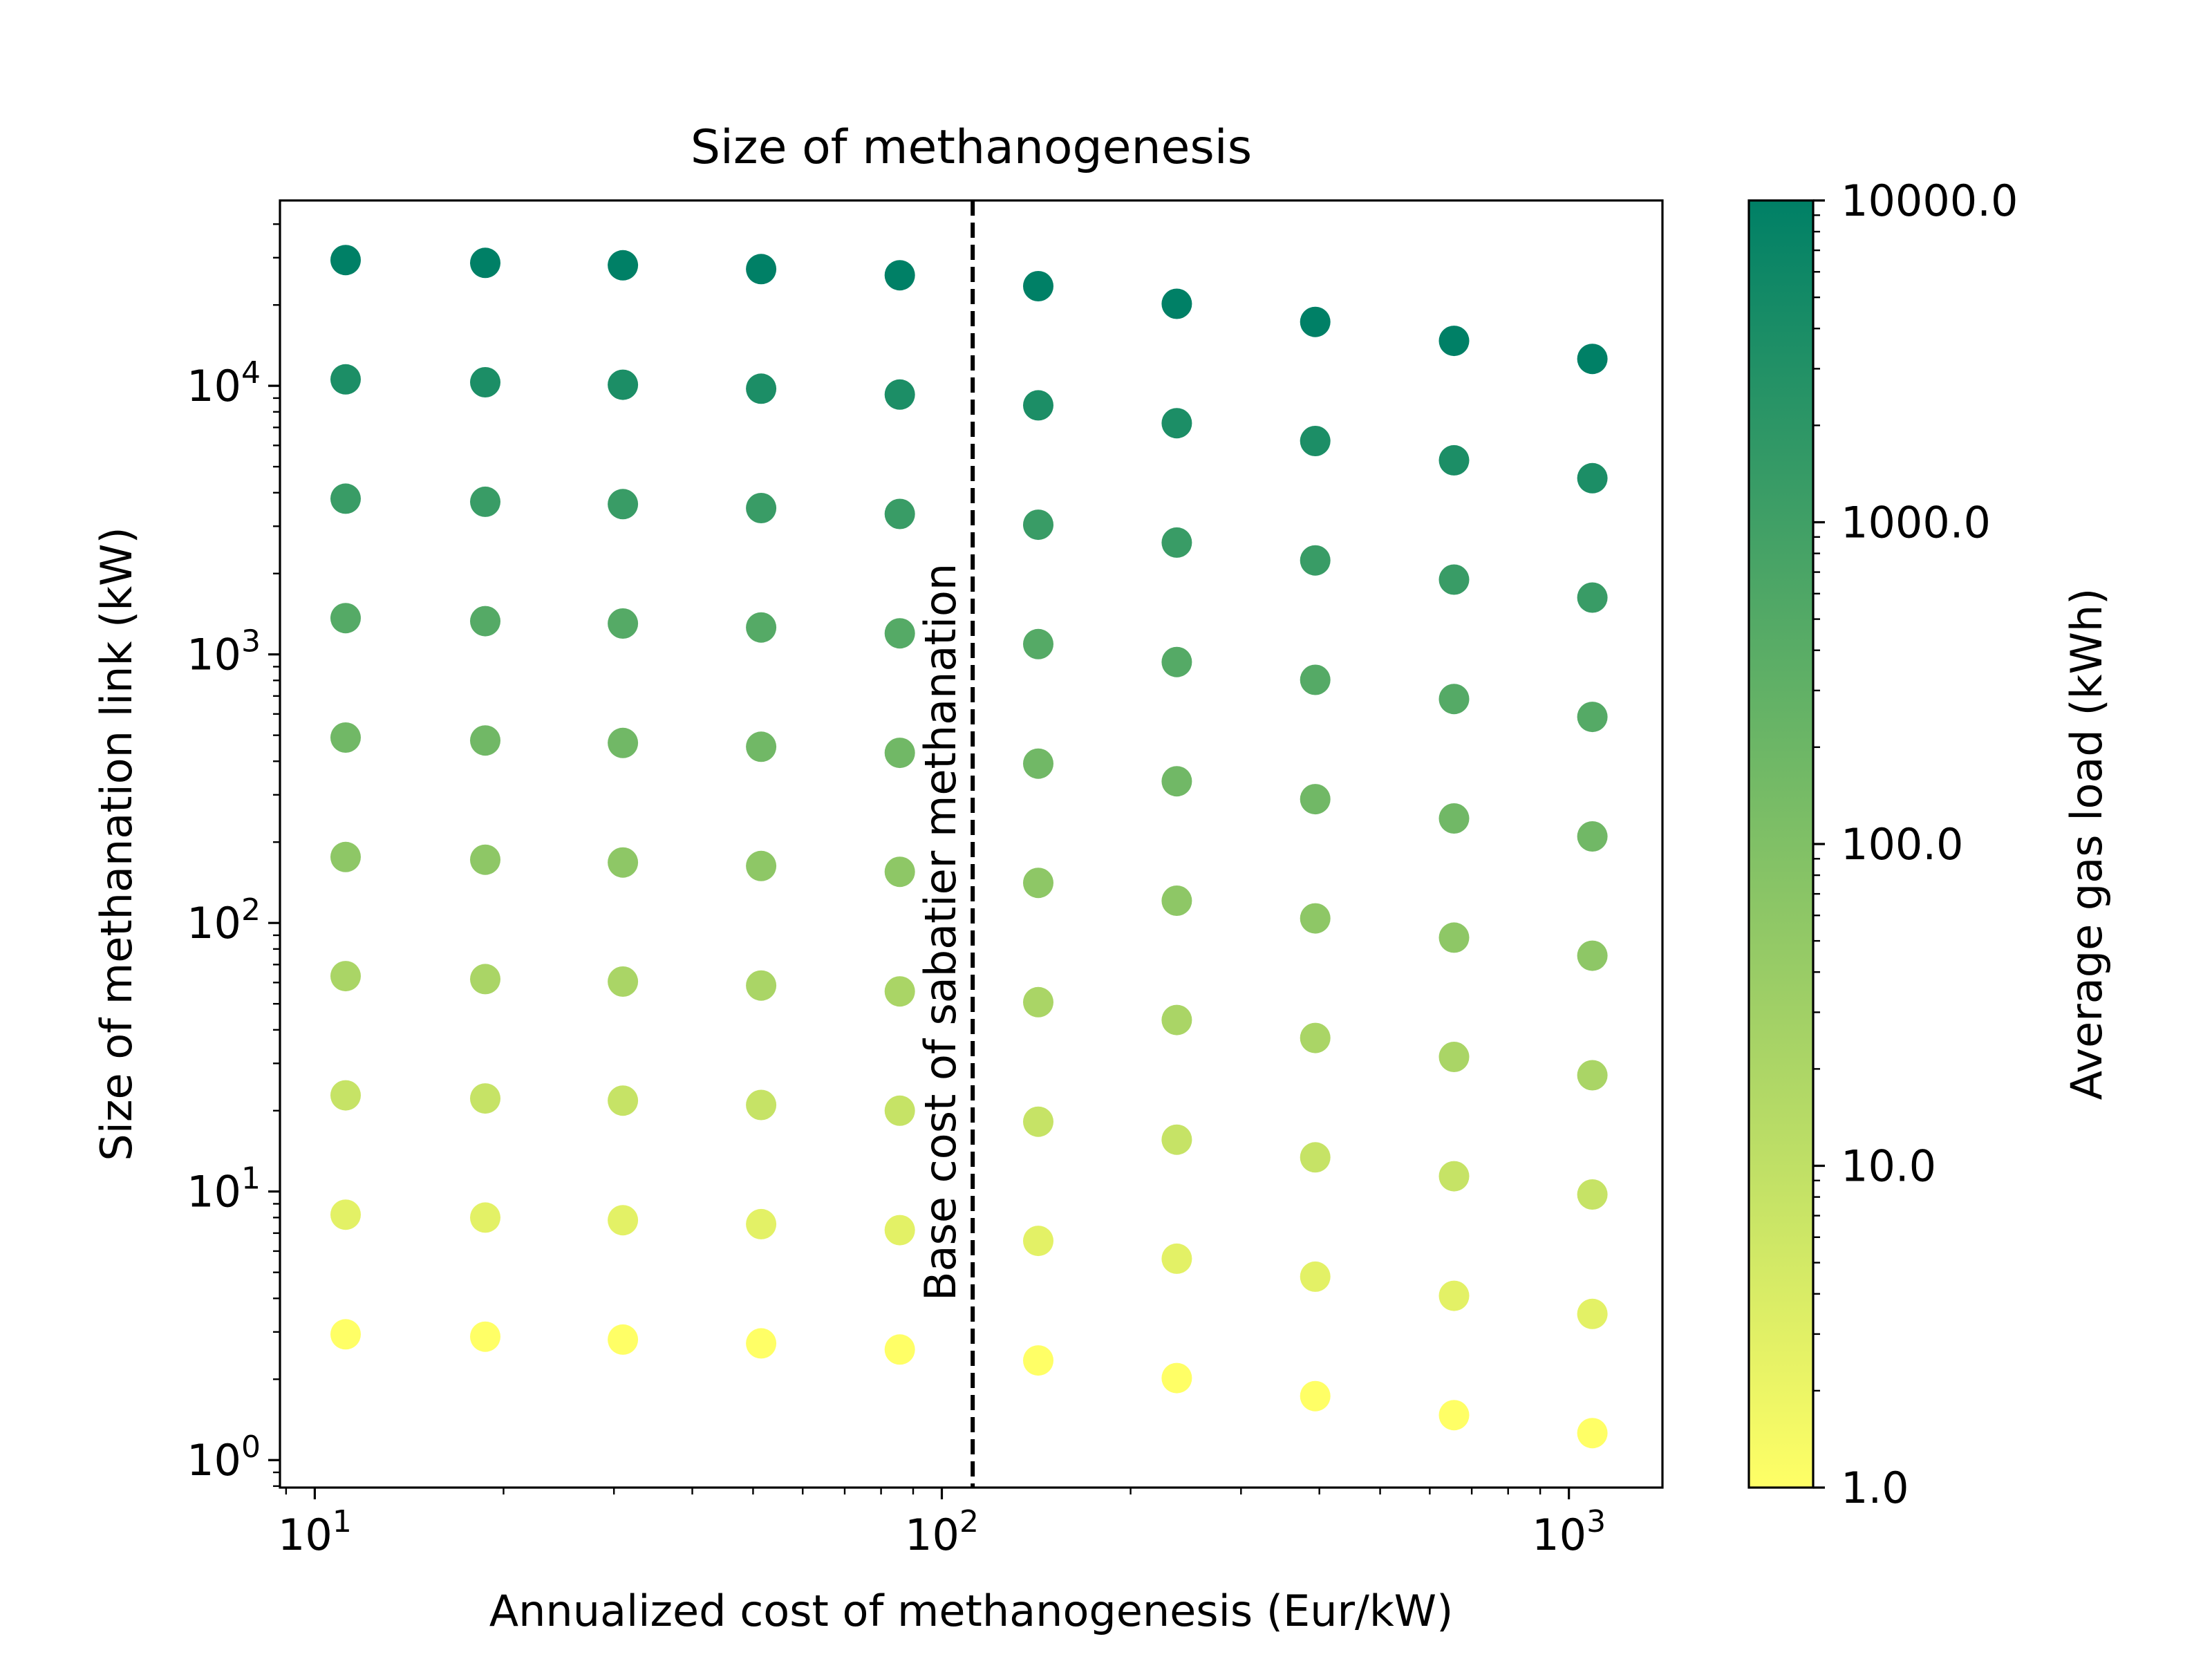 Image resolution: width=2212 pixels, height=1659 pixels. Describe the element at coordinates (1915, 845) in the screenshot. I see `colorbar-axis: 1.0 10.0 100.0 1000.0 10000.0` at that location.